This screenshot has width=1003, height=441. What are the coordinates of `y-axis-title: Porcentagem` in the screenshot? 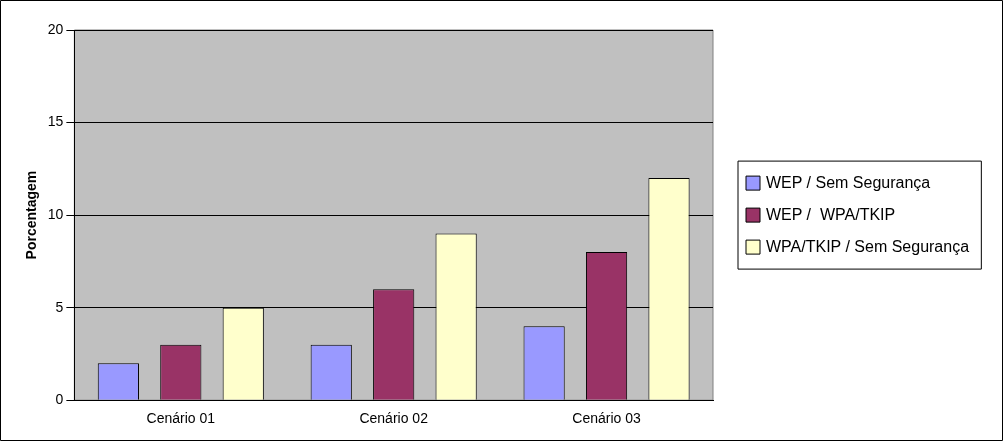 It's located at (31, 215).